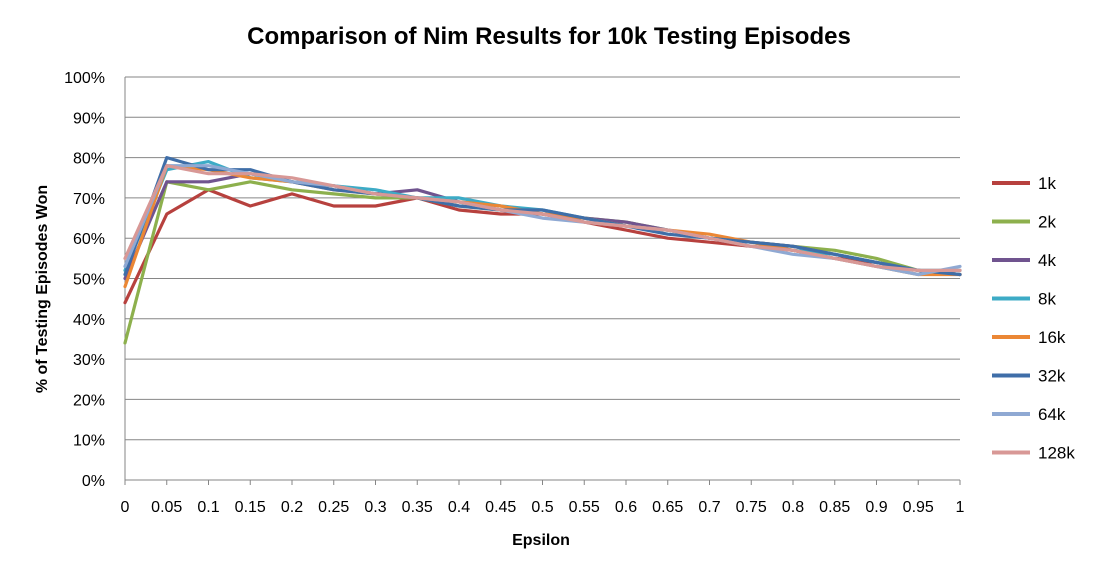 Image resolution: width=1100 pixels, height=576 pixels. I want to click on legend-label-1k: 1k, so click(1047, 183).